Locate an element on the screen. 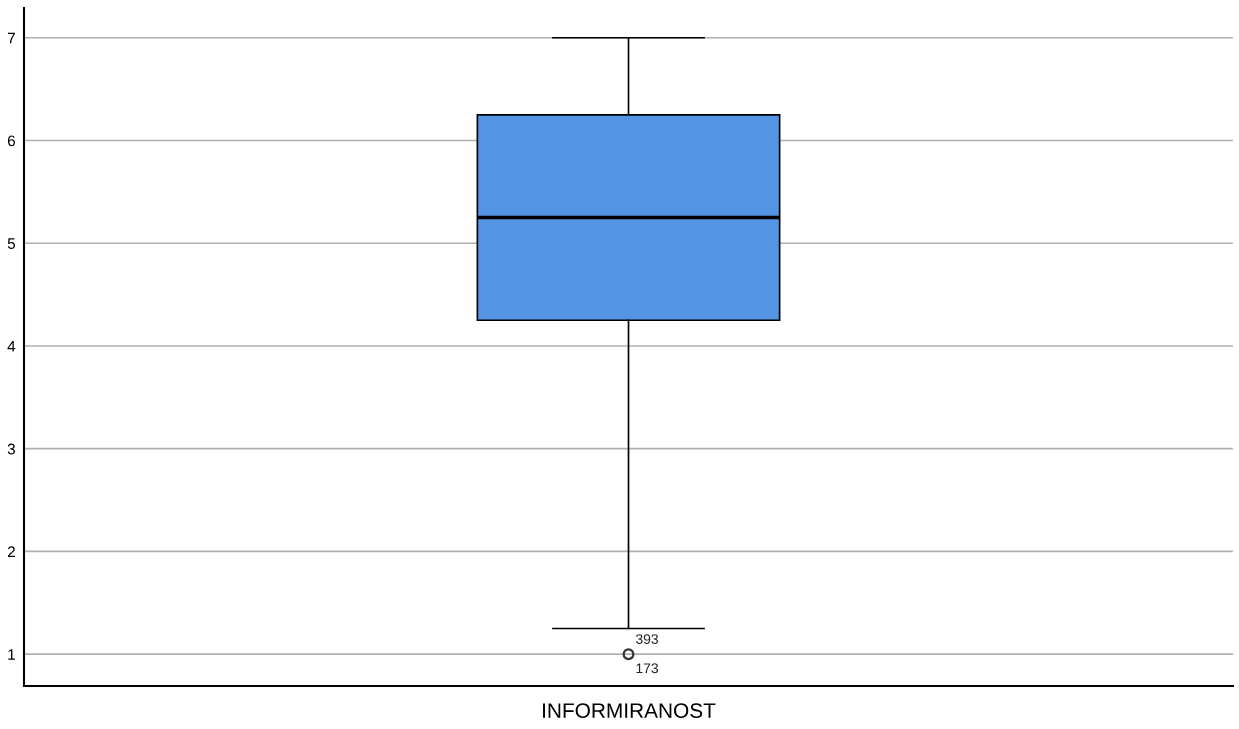 Image resolution: width=1239 pixels, height=729 pixels. y-tick-label: 1 is located at coordinates (11, 654).